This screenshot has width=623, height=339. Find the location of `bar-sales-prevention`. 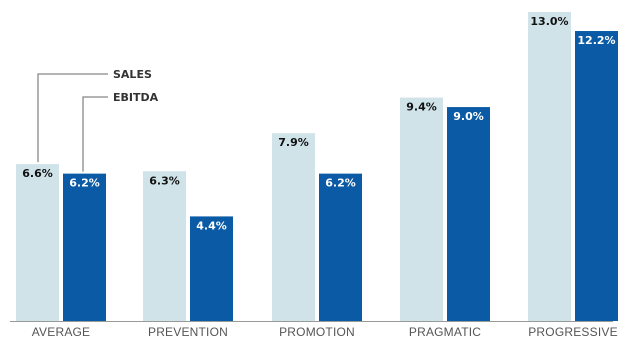

bar-sales-prevention is located at coordinates (164, 246).